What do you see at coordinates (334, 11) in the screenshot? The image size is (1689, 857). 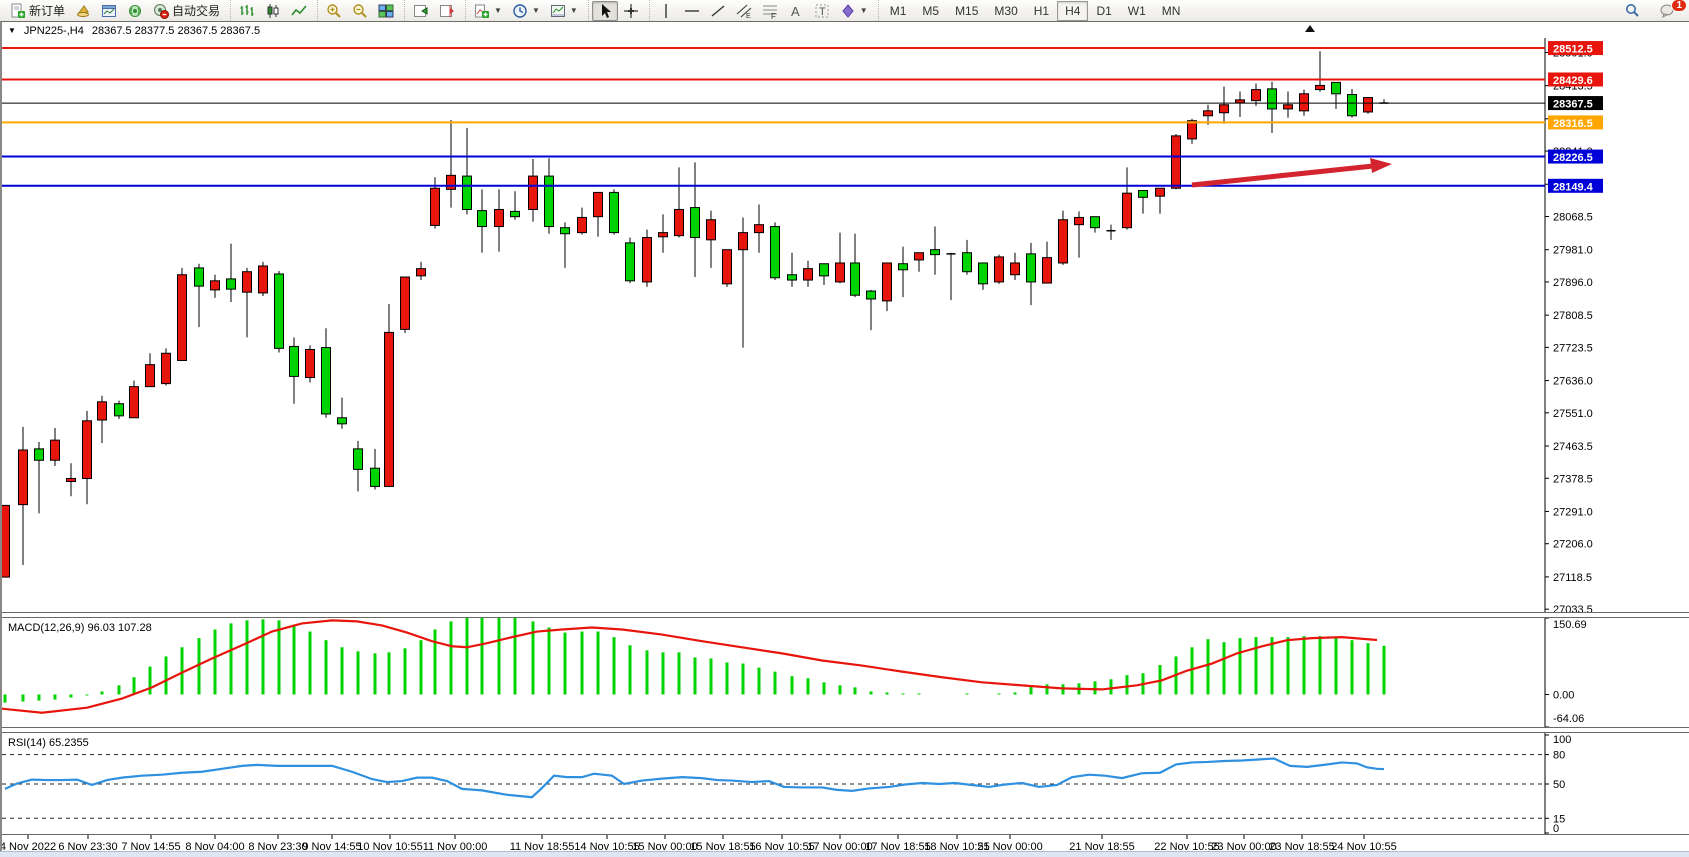 I see `zoom-in-button` at bounding box center [334, 11].